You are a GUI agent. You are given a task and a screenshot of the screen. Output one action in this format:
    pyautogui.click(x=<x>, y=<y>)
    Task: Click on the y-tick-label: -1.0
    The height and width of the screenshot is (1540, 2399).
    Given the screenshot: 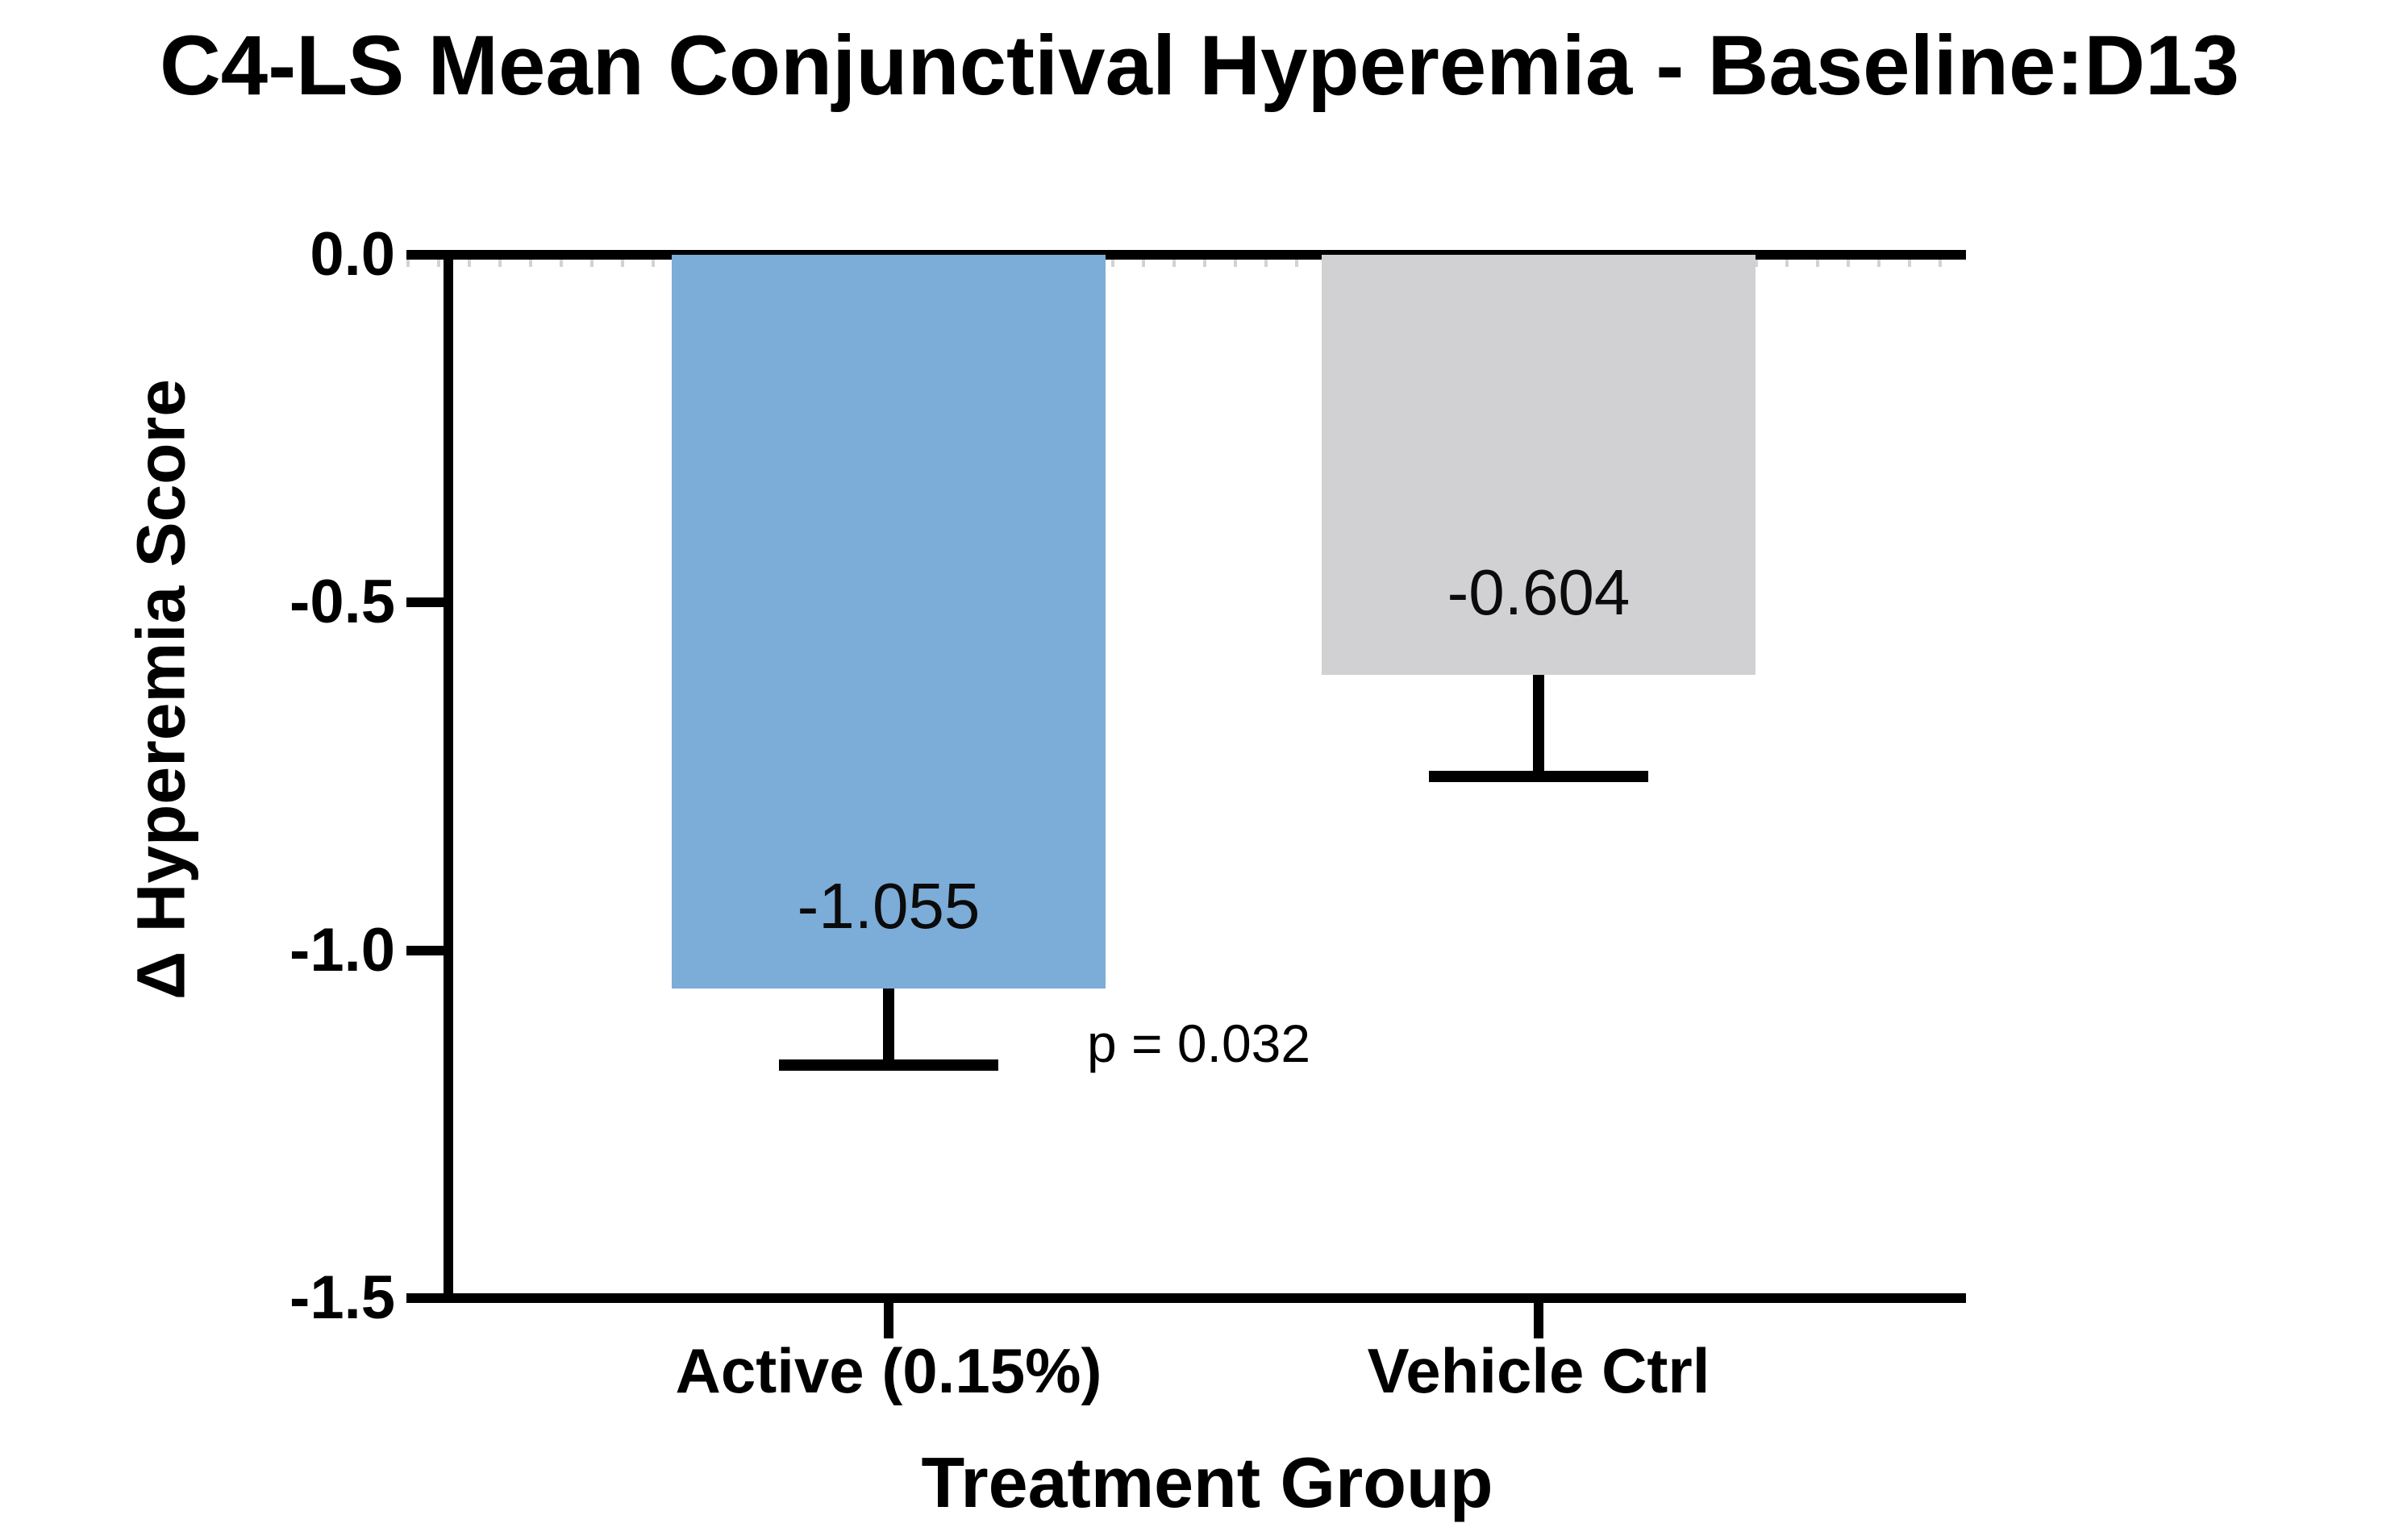 What is the action you would take?
    pyautogui.click(x=342, y=949)
    